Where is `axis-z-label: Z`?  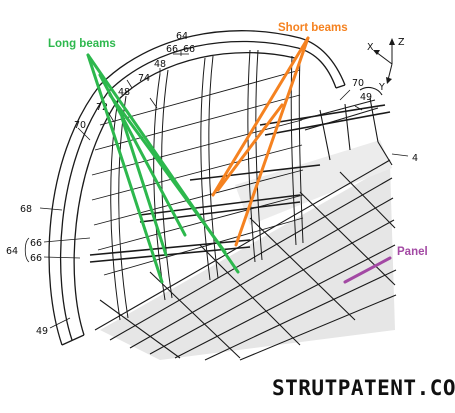 axis-z-label: Z is located at coordinates (401, 42).